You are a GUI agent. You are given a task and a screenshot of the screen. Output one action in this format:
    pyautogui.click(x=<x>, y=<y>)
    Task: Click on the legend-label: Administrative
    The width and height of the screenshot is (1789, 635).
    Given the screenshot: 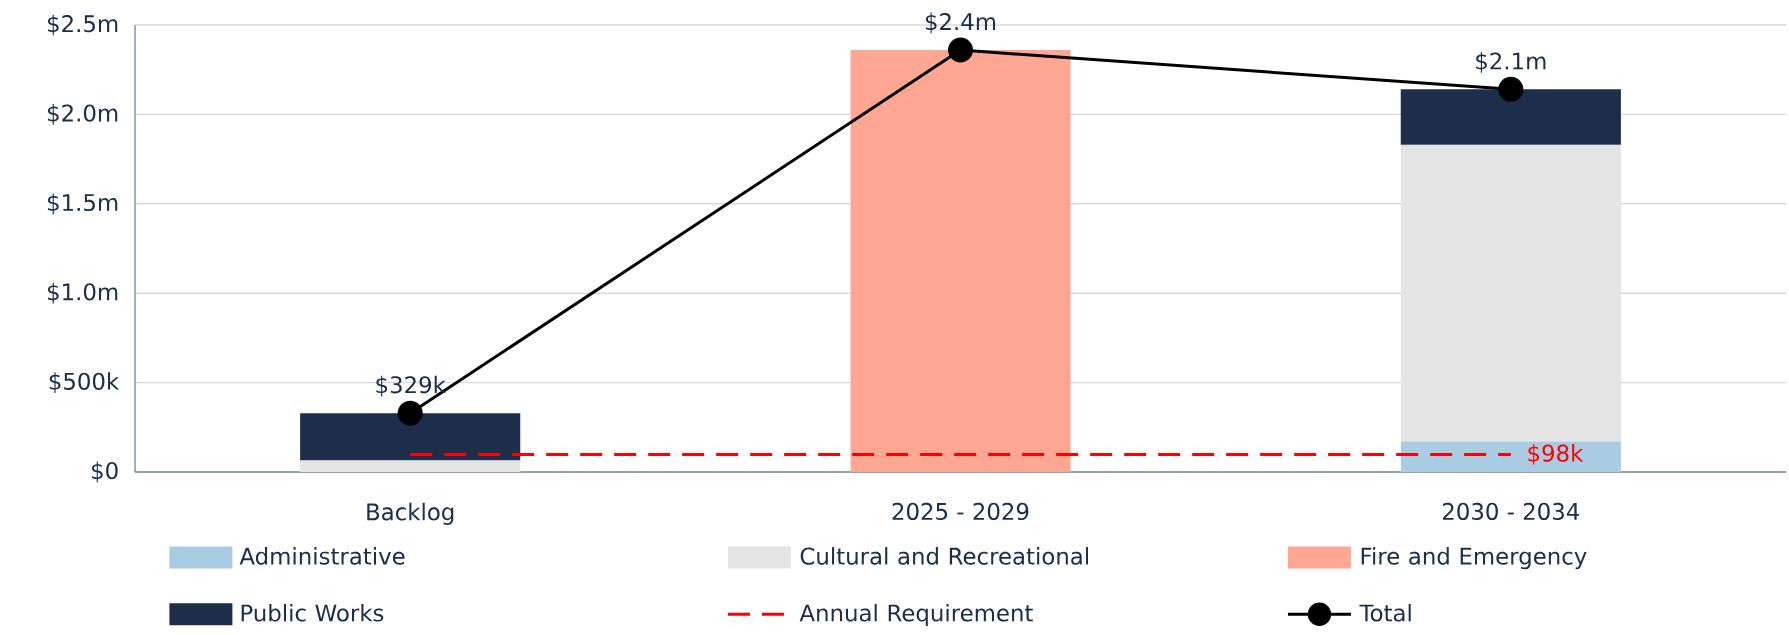 What is the action you would take?
    pyautogui.click(x=322, y=556)
    